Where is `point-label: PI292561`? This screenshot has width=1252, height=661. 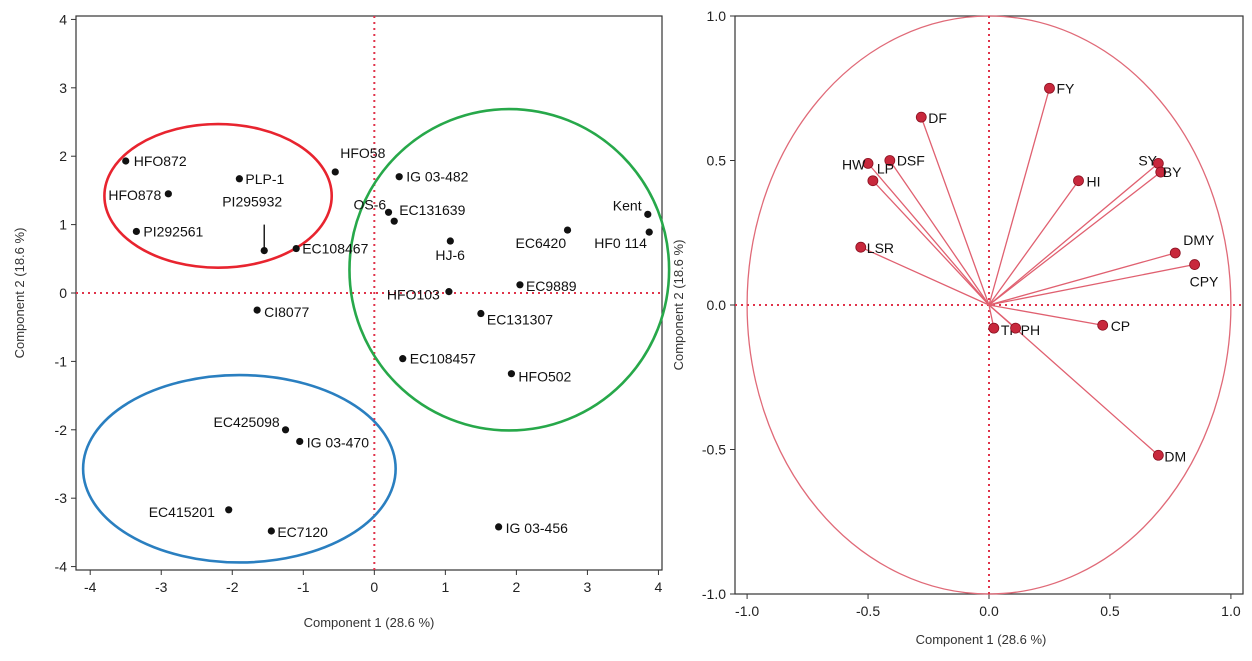
point-label: PI292561 is located at coordinates (173, 231).